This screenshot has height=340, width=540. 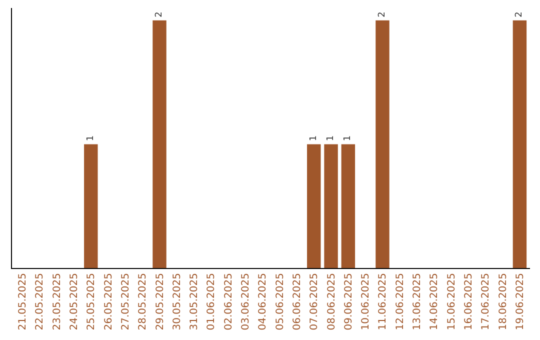 What do you see at coordinates (434, 301) in the screenshot?
I see `x-tick-label: 14.06.2025` at bounding box center [434, 301].